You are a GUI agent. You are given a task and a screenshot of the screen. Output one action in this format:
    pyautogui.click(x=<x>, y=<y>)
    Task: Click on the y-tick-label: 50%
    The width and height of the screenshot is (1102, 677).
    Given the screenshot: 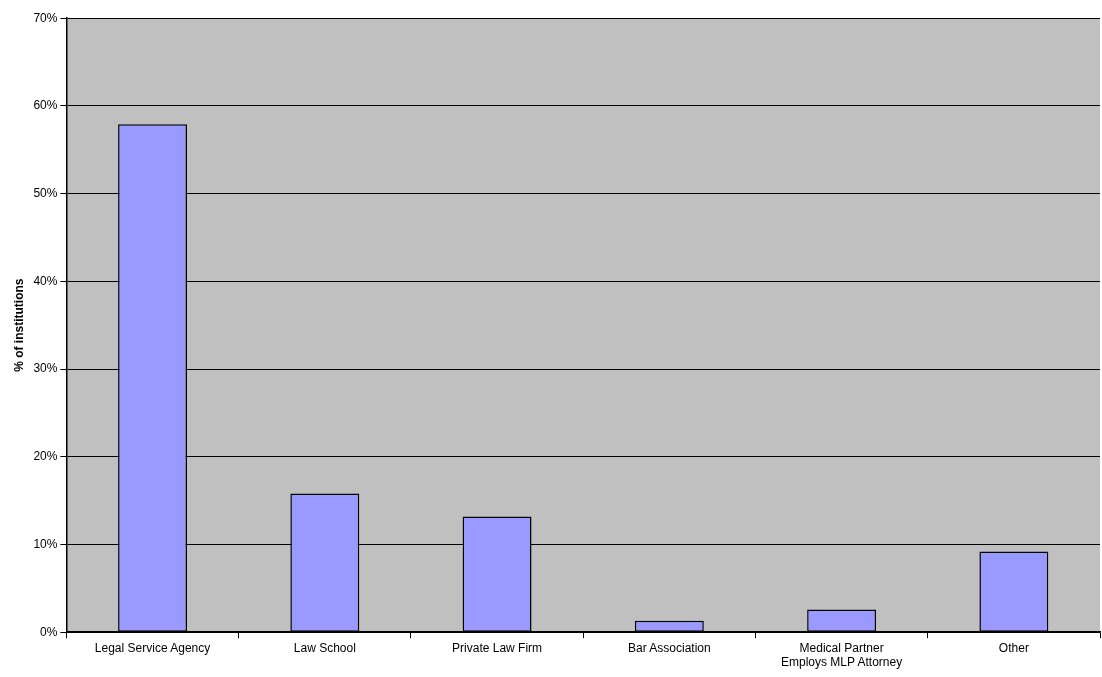 What is the action you would take?
    pyautogui.click(x=45, y=192)
    